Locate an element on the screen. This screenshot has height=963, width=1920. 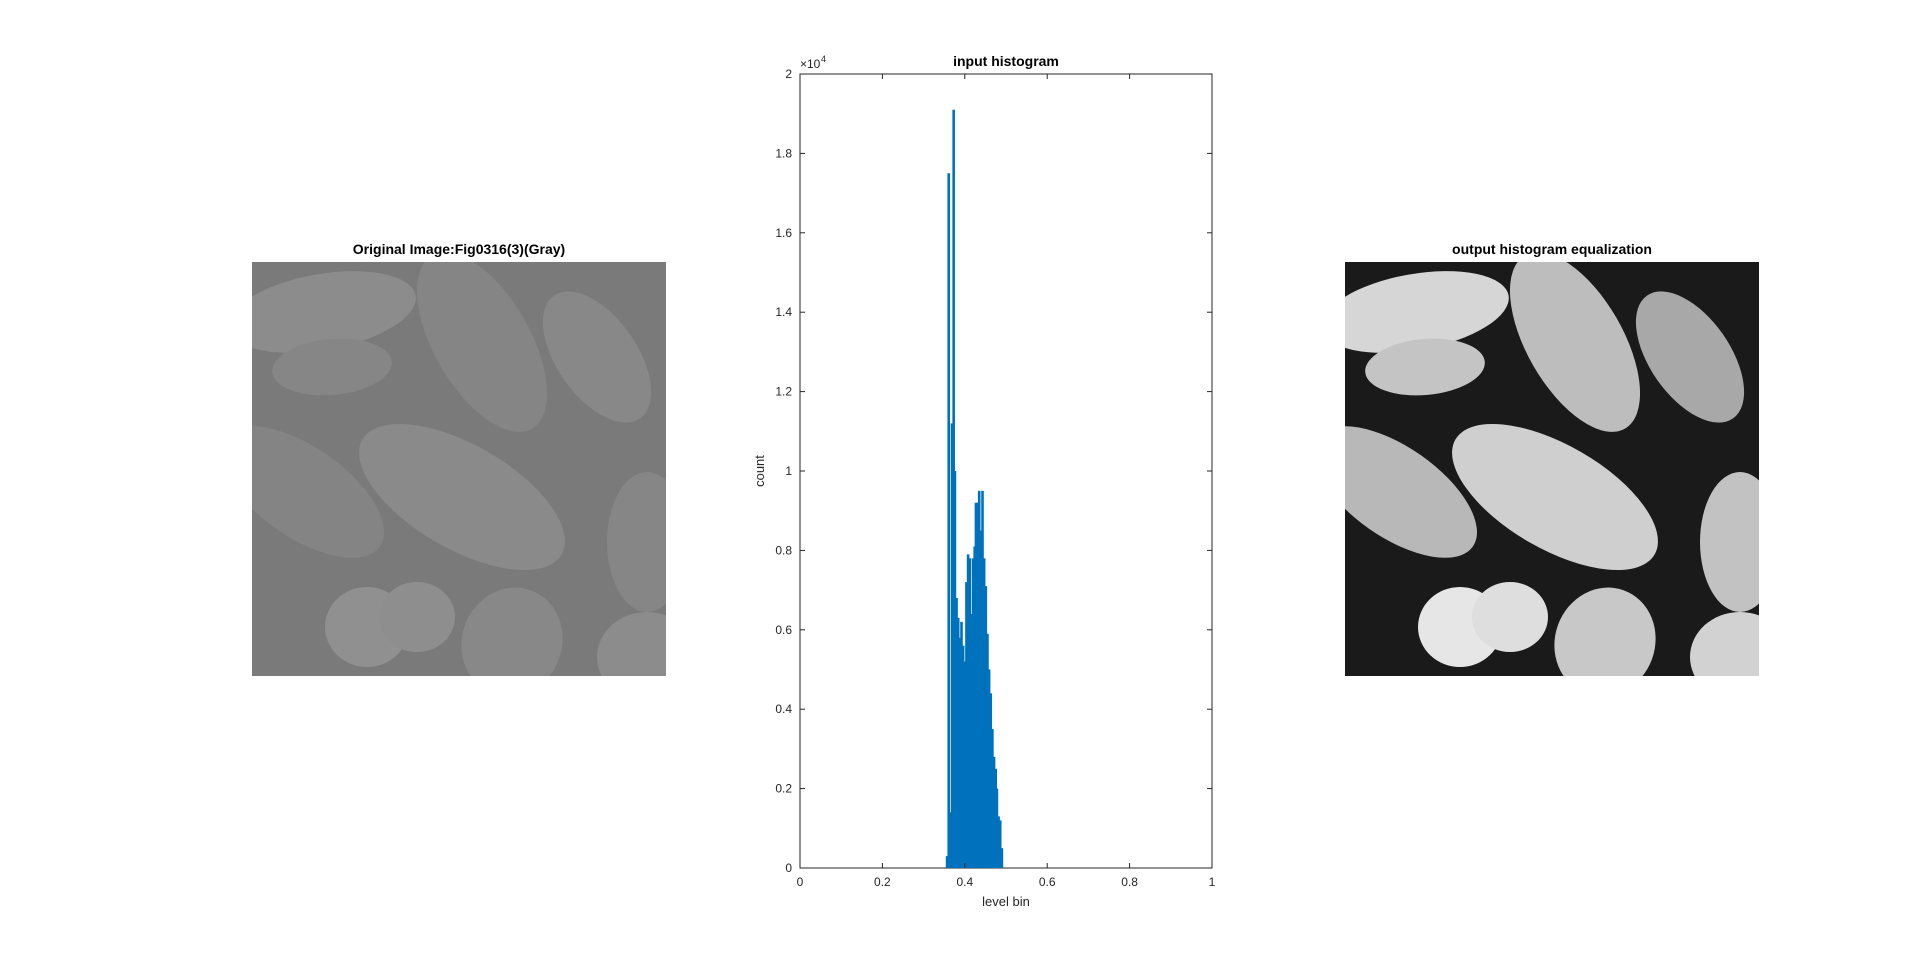
pollen-image-low-contrast is located at coordinates (459, 469).